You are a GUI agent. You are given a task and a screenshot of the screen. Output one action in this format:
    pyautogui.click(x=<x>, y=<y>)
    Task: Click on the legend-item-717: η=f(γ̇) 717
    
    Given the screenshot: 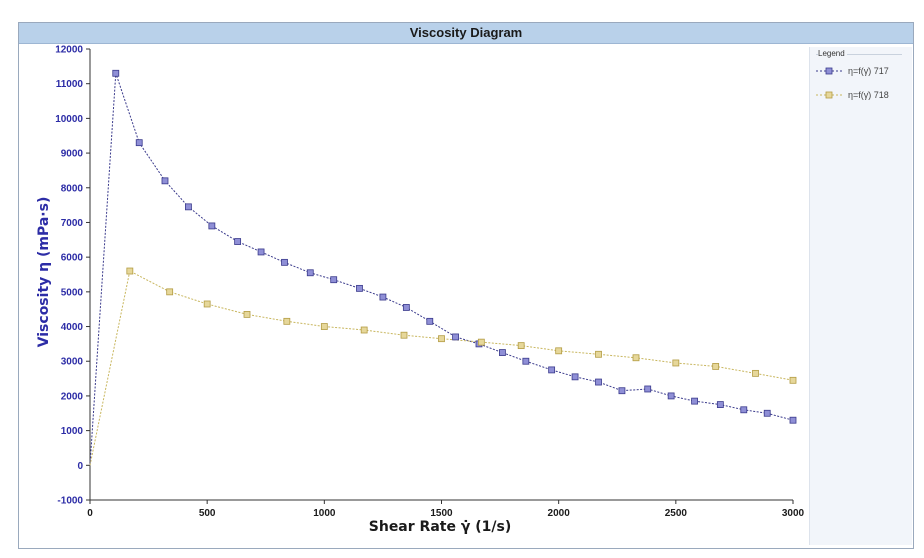 What is the action you would take?
    pyautogui.click(x=864, y=72)
    